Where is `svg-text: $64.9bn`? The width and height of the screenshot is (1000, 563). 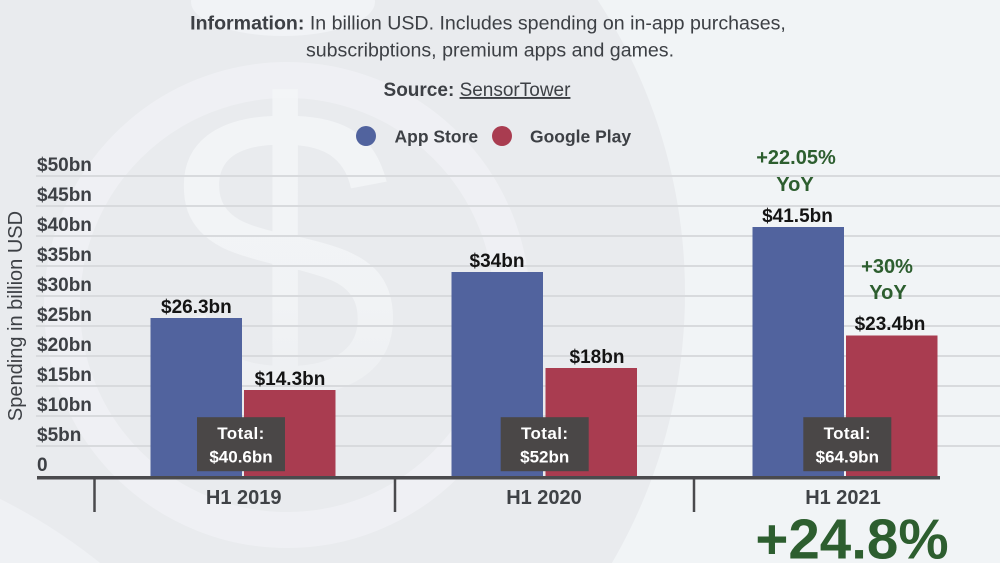
svg-text: $64.9bn is located at coordinates (847, 457).